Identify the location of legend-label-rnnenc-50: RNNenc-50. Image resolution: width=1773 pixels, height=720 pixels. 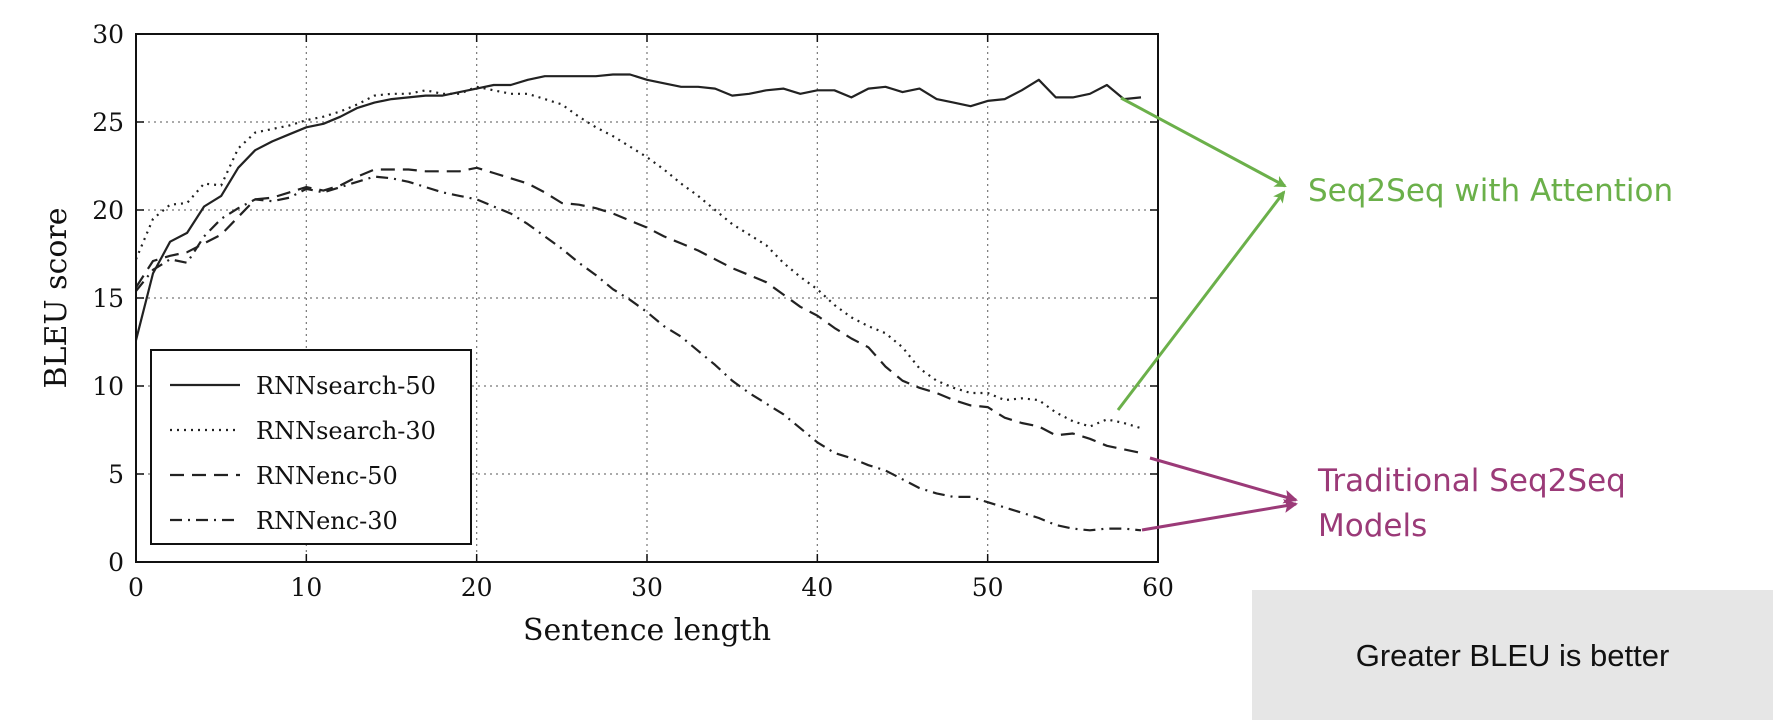
(327, 476).